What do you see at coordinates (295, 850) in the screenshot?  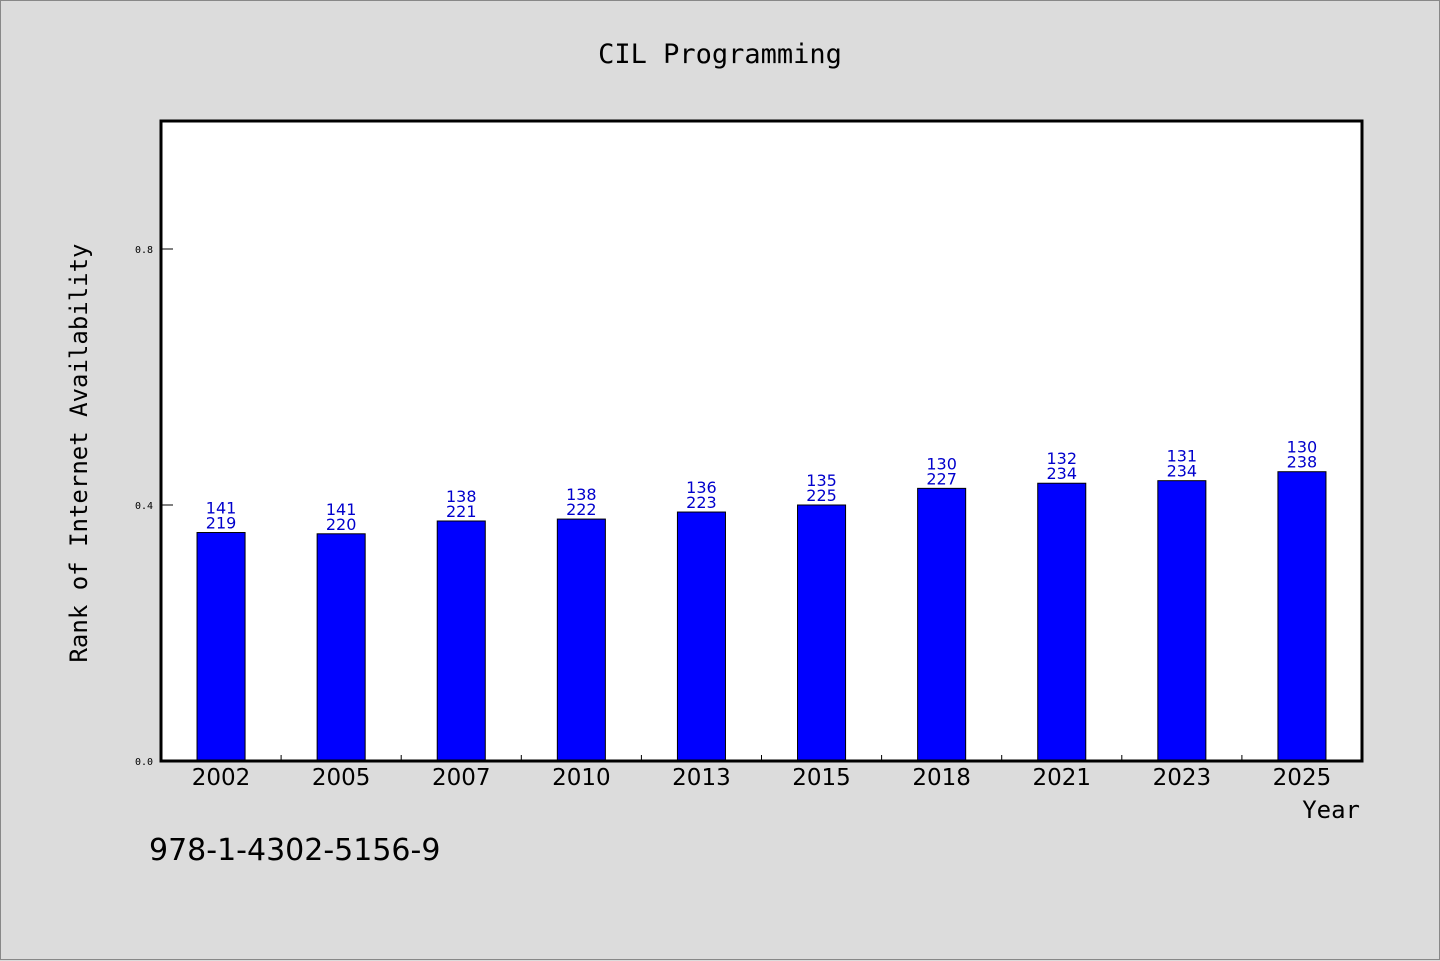 I see `isbn-footer: 978-1-4302-5156-9` at bounding box center [295, 850].